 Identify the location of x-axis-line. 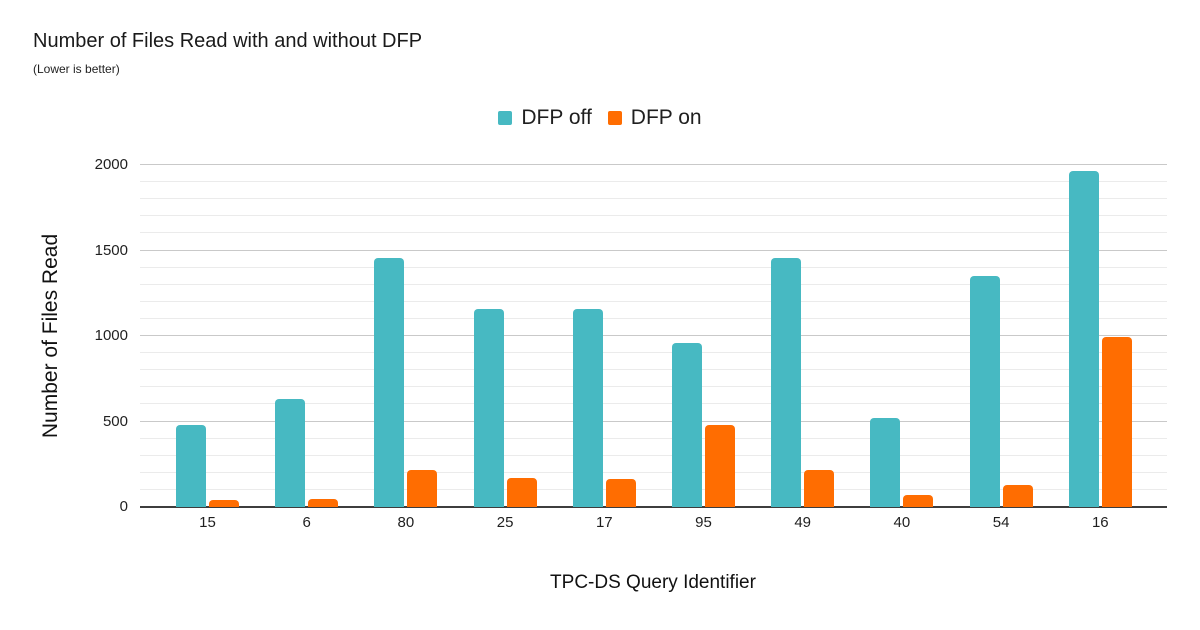
(653, 507).